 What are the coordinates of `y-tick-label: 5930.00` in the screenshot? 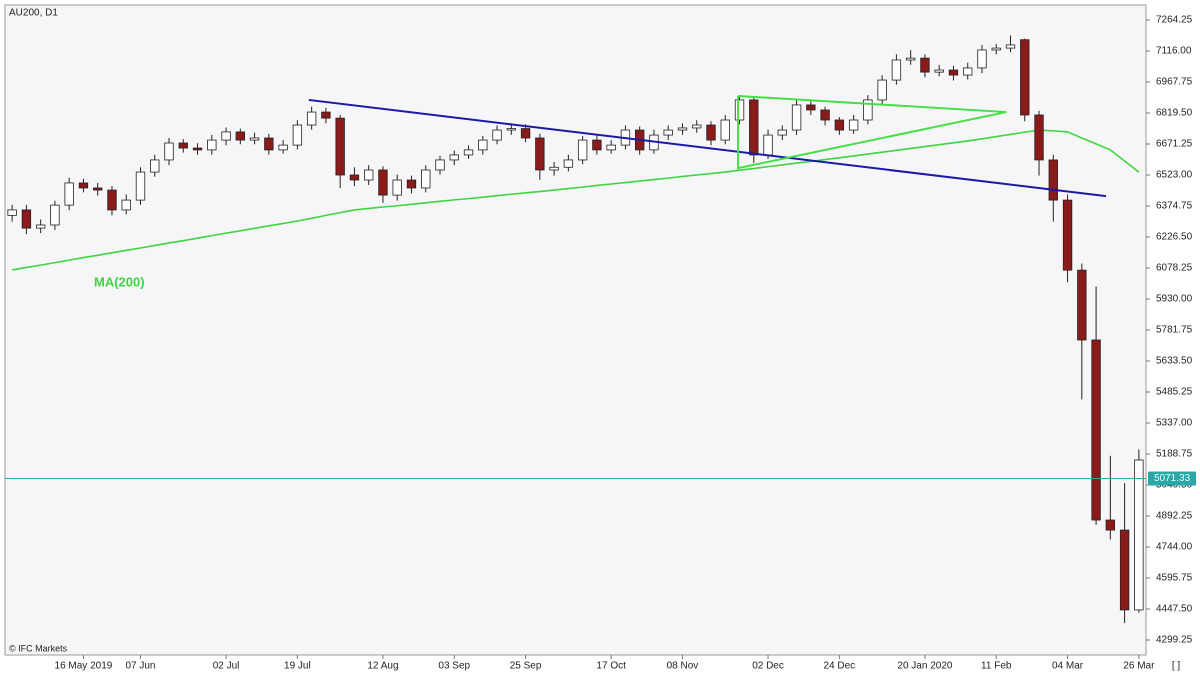 It's located at (1174, 299).